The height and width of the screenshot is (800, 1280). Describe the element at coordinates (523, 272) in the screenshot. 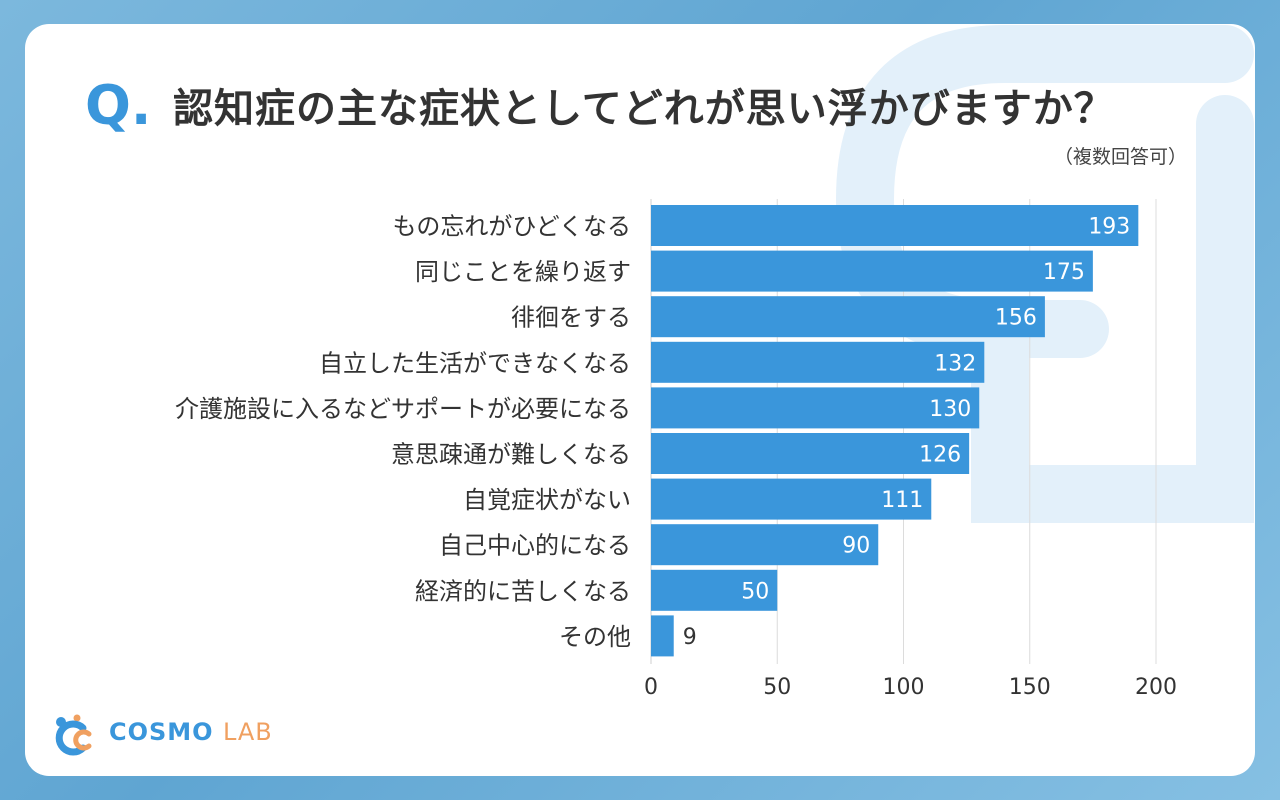

I see `category-label-1: 同じことを繰り返す` at that location.